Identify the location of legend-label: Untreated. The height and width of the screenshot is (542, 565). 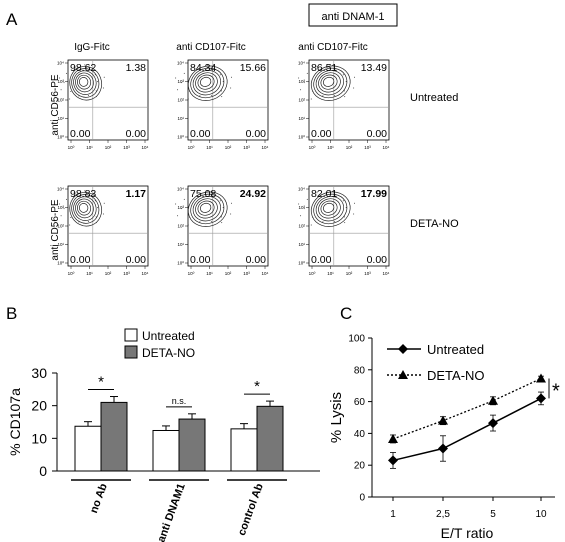
(168, 336).